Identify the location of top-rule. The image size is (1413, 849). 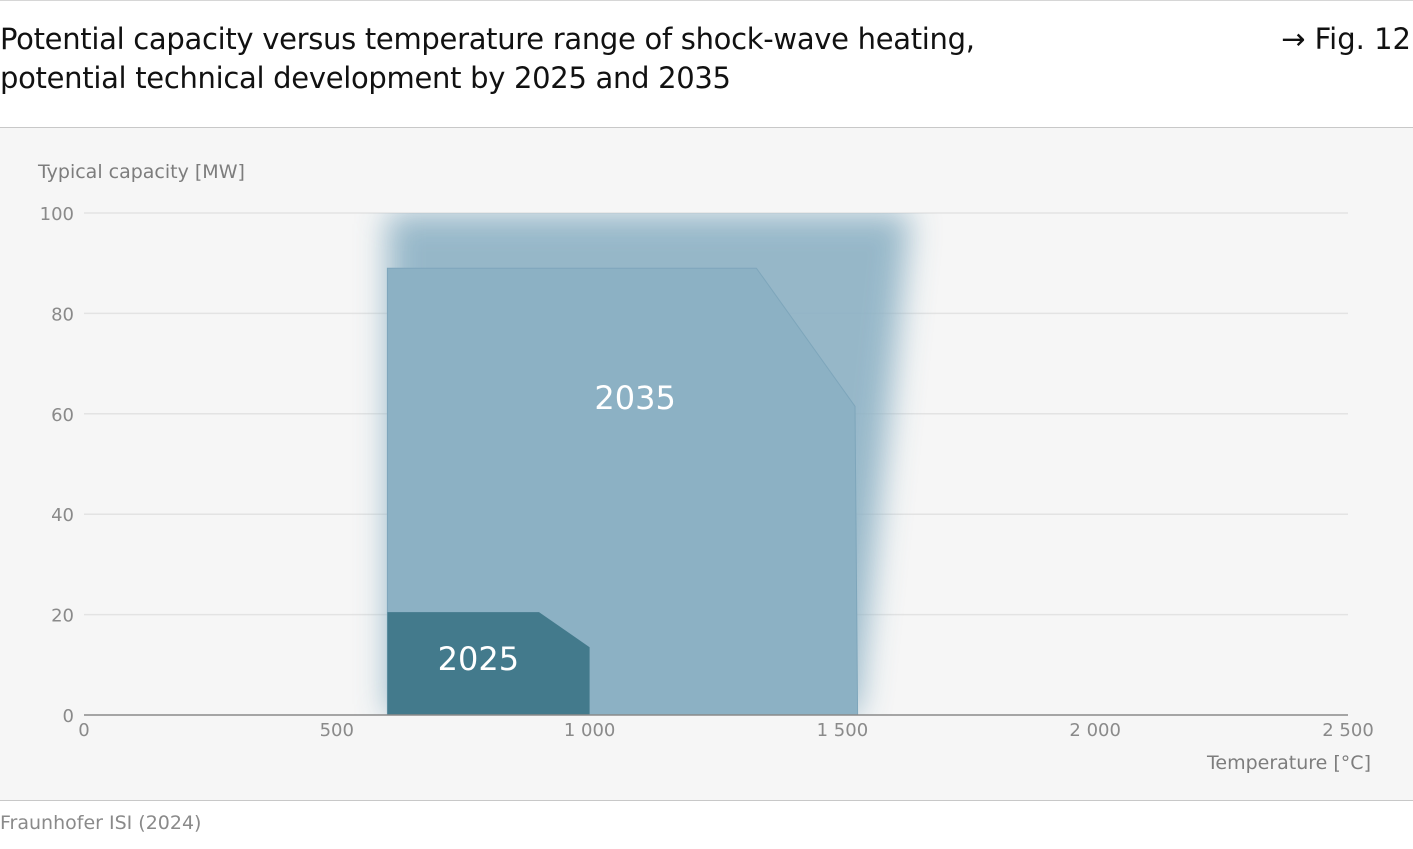
(706, 0).